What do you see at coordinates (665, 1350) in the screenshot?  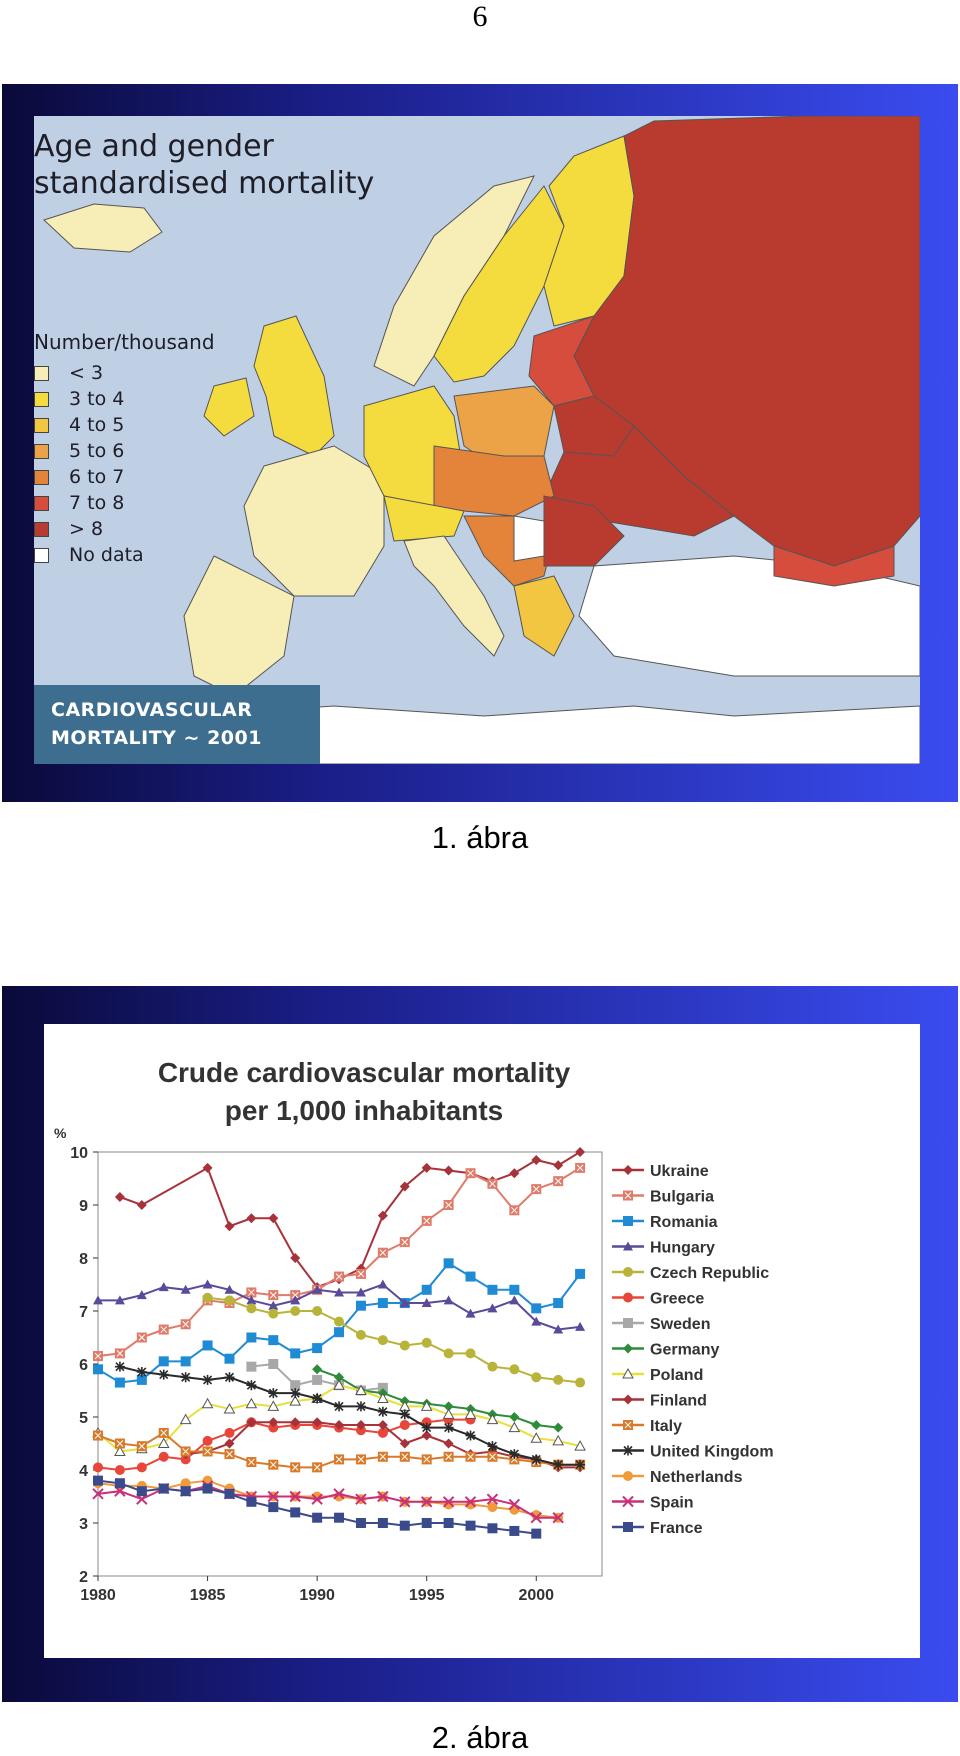 I see `legend-item-germany: Germany` at bounding box center [665, 1350].